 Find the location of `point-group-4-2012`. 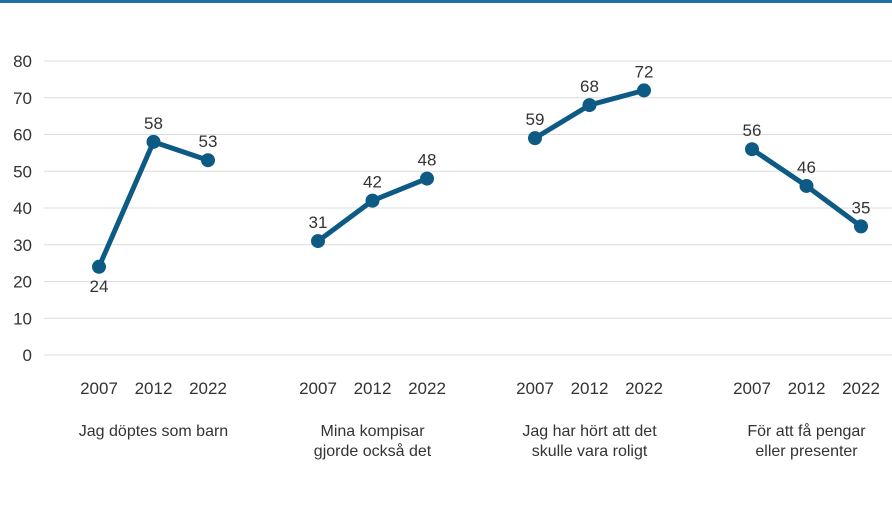

point-group-4-2012 is located at coordinates (806, 185).